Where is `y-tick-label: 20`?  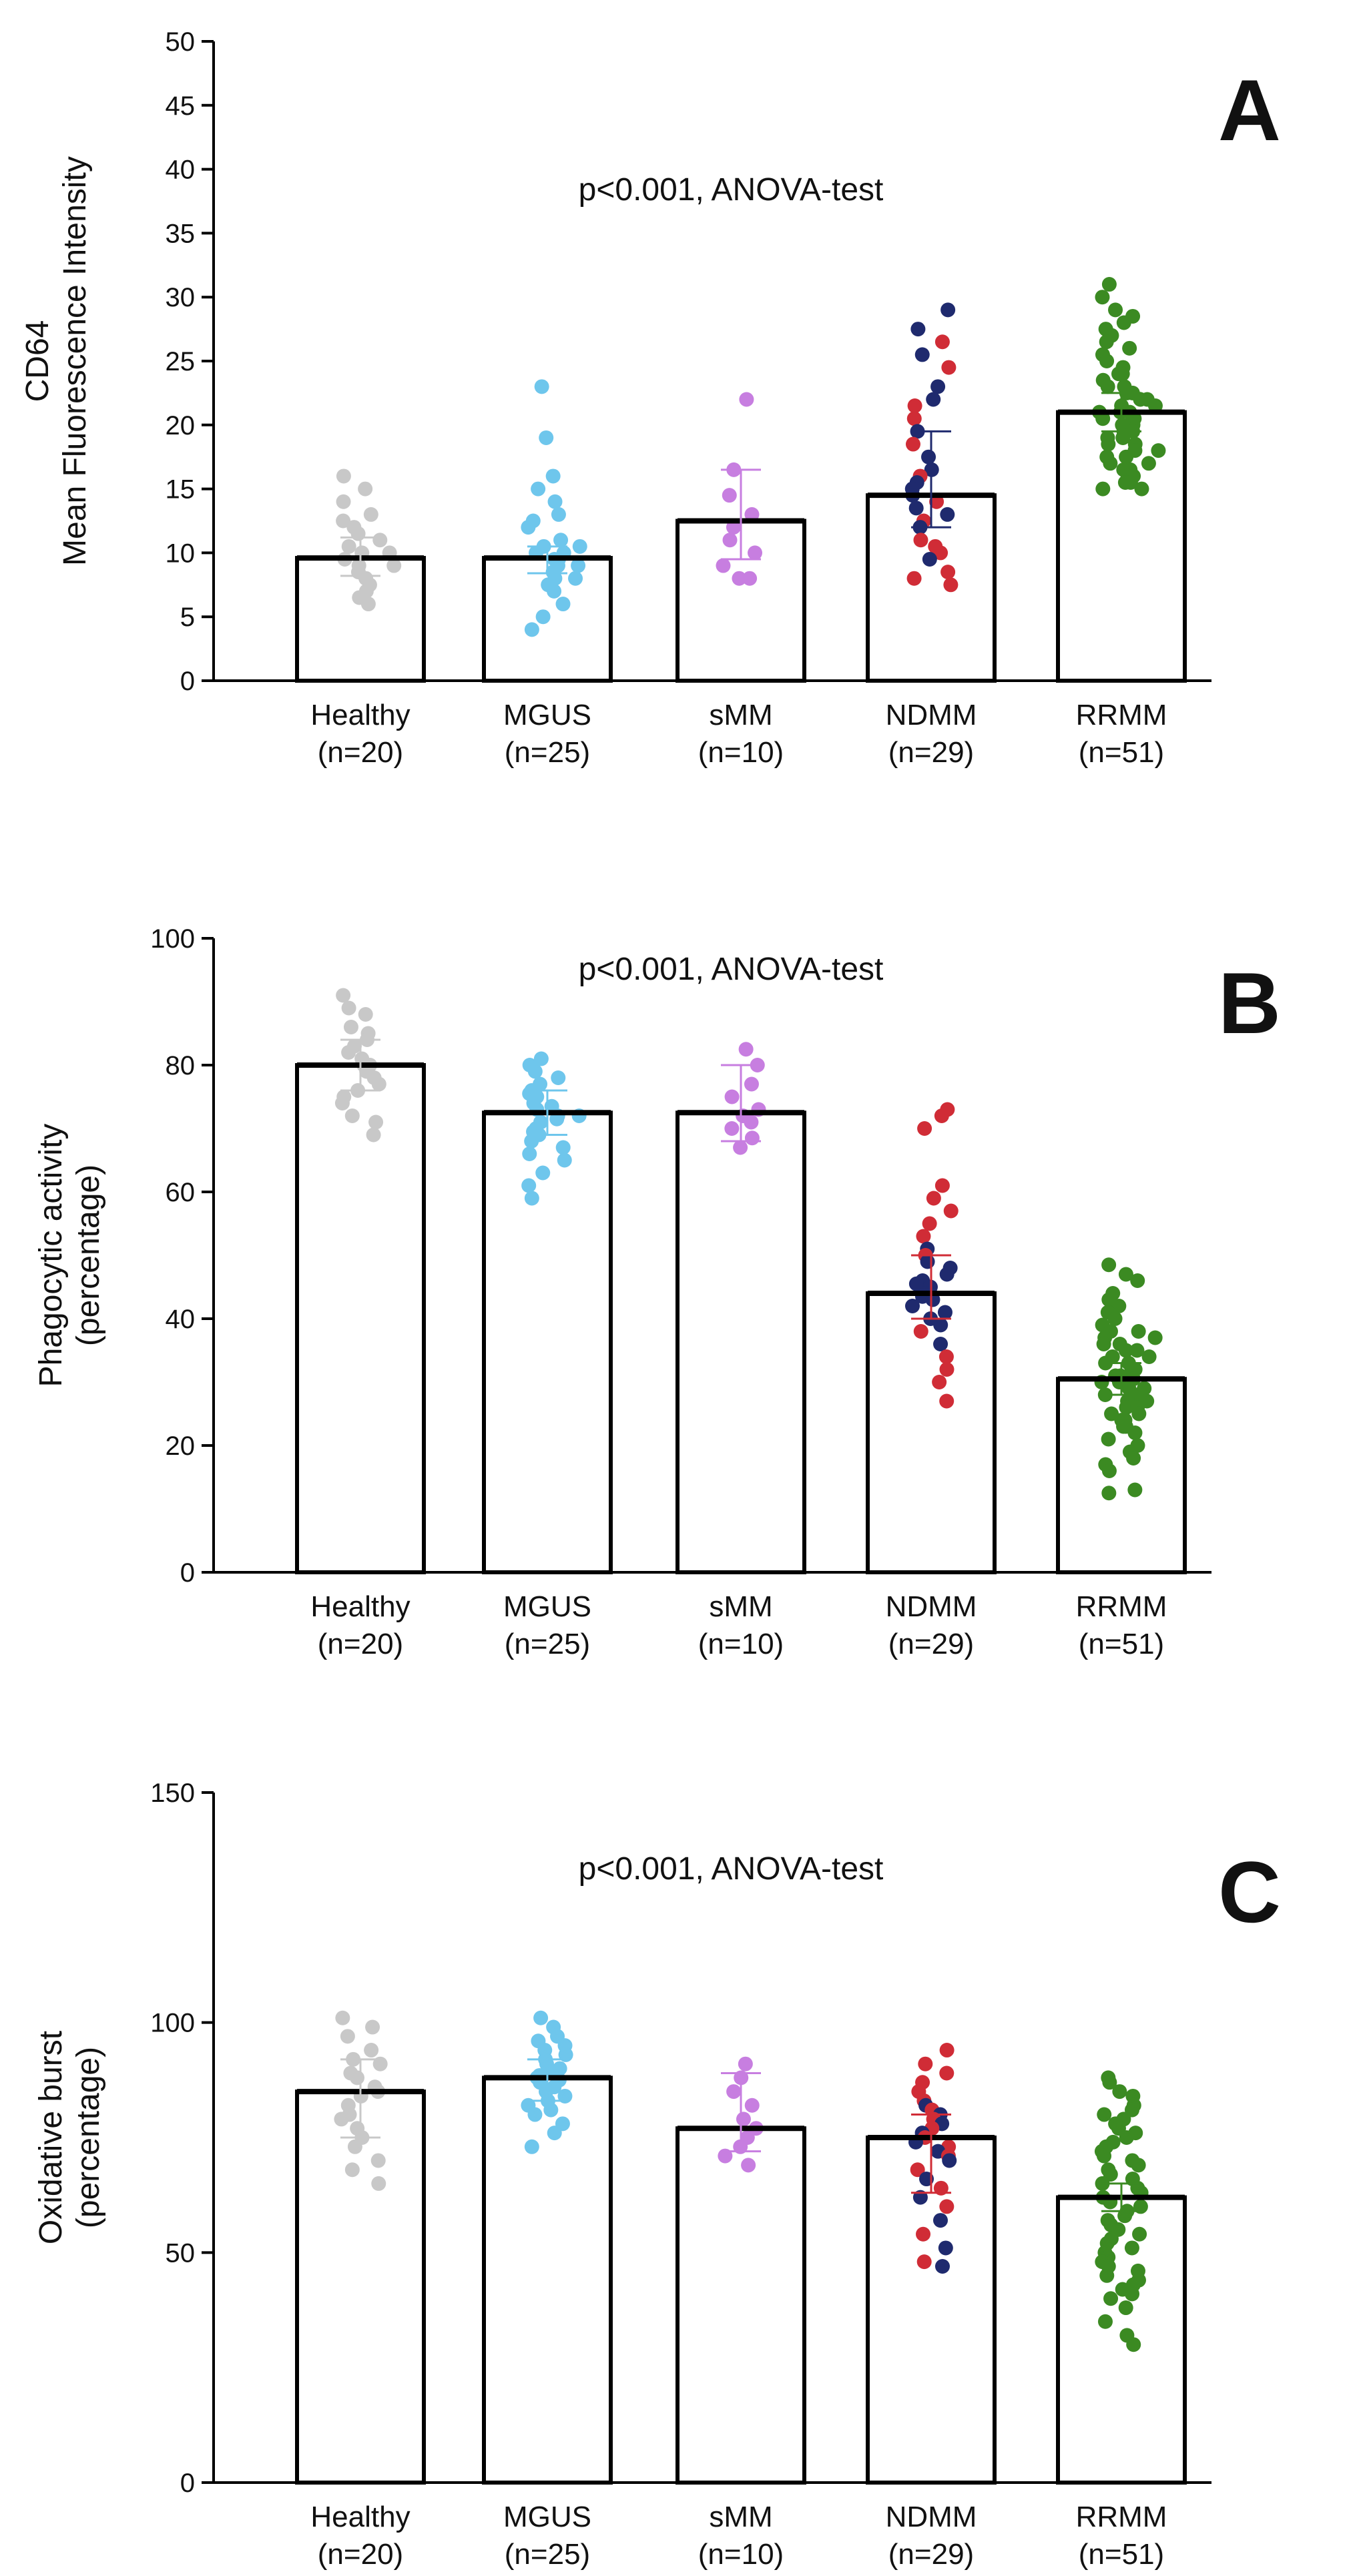 y-tick-label: 20 is located at coordinates (181, 1446).